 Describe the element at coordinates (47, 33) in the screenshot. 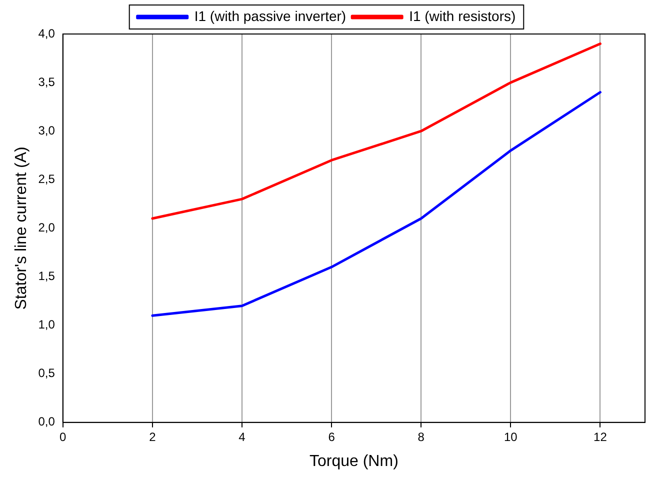

I see `y-tick-label: 4,0` at that location.